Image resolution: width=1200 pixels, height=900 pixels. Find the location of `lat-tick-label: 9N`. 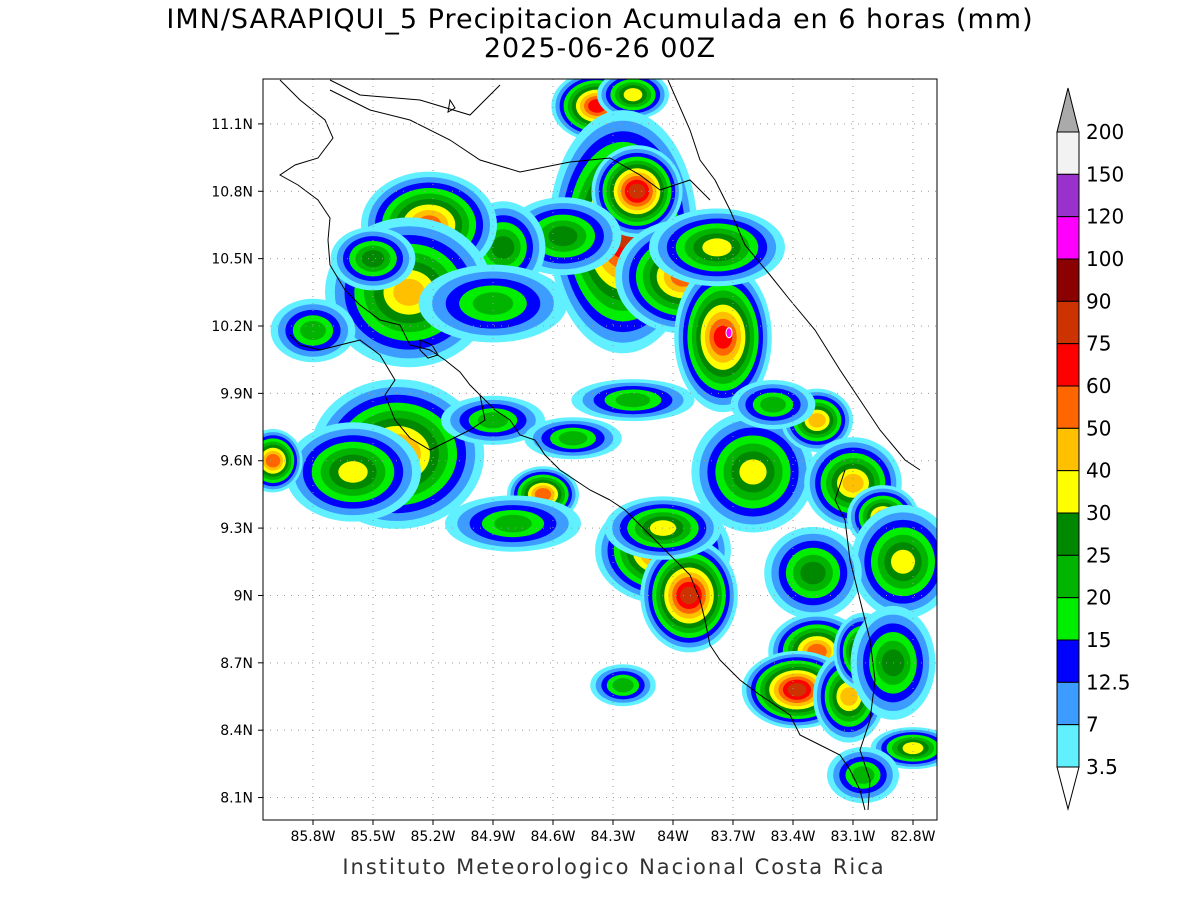

lat-tick-label: 9N is located at coordinates (243, 596).